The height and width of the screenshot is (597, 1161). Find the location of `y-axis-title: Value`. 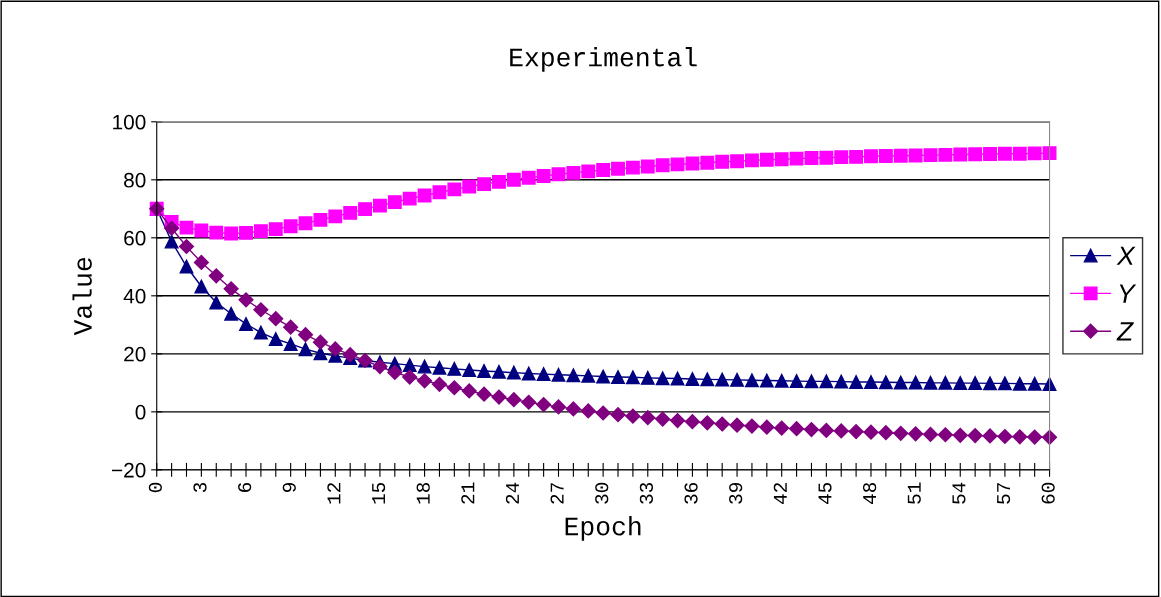

y-axis-title: Value is located at coordinates (82, 296).